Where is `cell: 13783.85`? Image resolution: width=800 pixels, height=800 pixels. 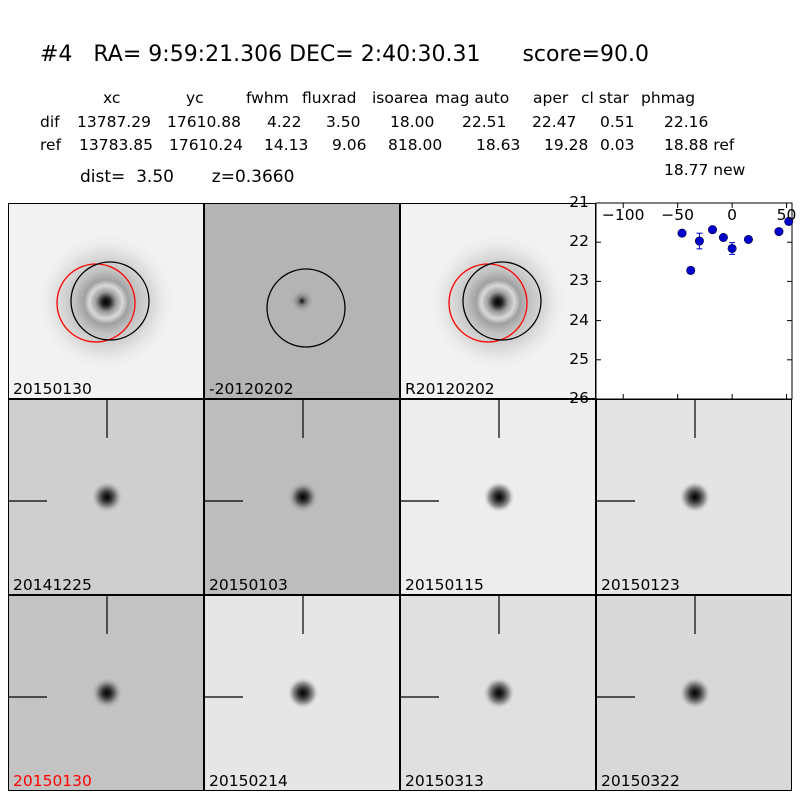 cell: 13783.85 is located at coordinates (116, 145).